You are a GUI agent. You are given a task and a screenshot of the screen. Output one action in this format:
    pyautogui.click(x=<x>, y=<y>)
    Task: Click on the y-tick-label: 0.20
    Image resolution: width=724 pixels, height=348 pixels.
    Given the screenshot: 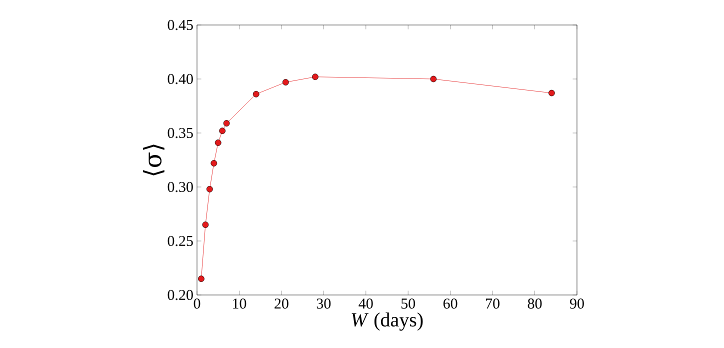 What is the action you would take?
    pyautogui.click(x=180, y=295)
    